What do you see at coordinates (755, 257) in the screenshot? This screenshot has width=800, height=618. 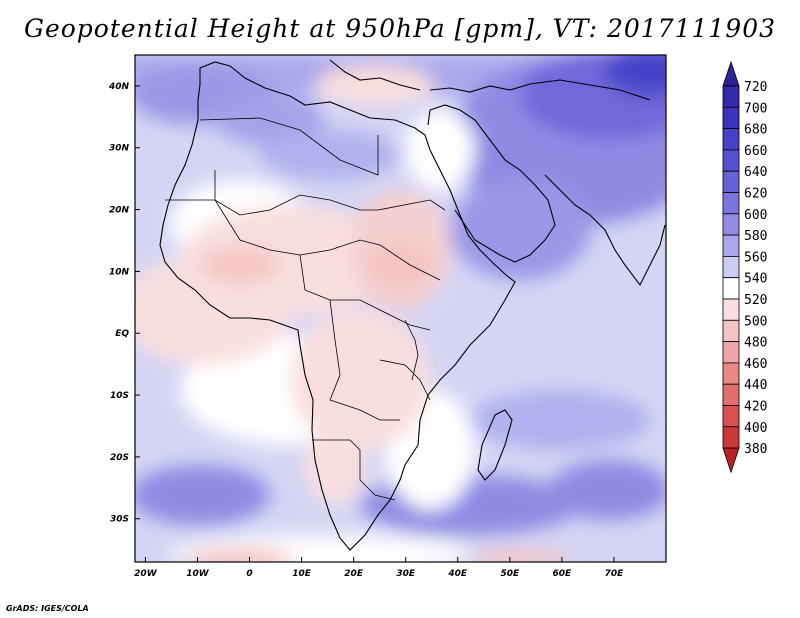 I see `colorbar-label: 560` at bounding box center [755, 257].